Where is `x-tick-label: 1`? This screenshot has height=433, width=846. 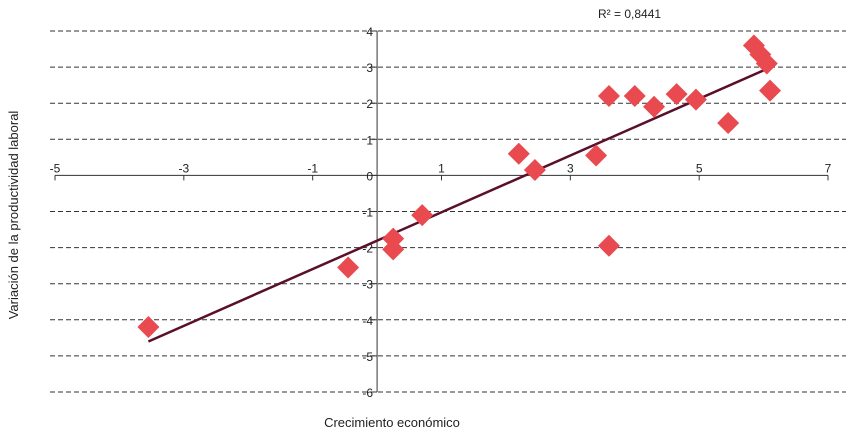
x-tick-label: 1 is located at coordinates (441, 168).